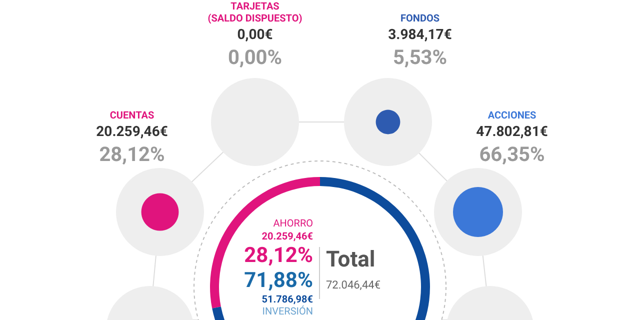 This screenshot has height=320, width=640. Describe the element at coordinates (255, 57) in the screenshot. I see `data-label: 0,00%` at that location.